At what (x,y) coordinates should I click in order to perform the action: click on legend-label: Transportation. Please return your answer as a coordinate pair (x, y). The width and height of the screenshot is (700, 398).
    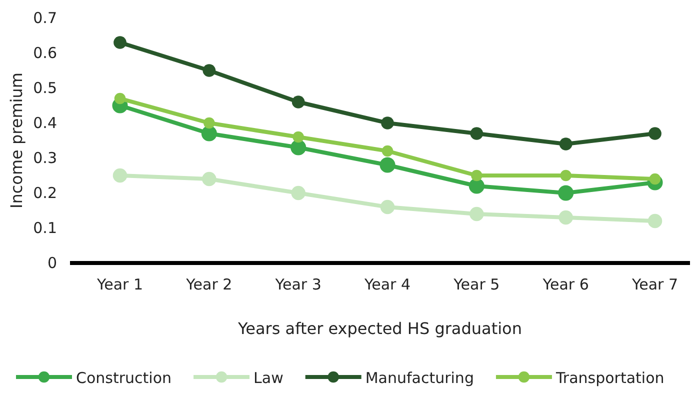
    Looking at the image, I should click on (609, 378).